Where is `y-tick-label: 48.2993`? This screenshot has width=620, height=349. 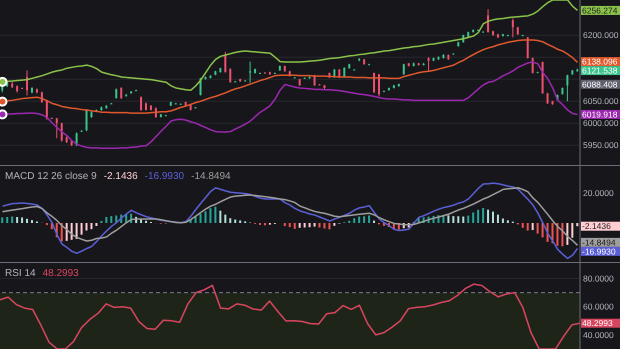
y-tick-label: 48.2993 is located at coordinates (597, 323).